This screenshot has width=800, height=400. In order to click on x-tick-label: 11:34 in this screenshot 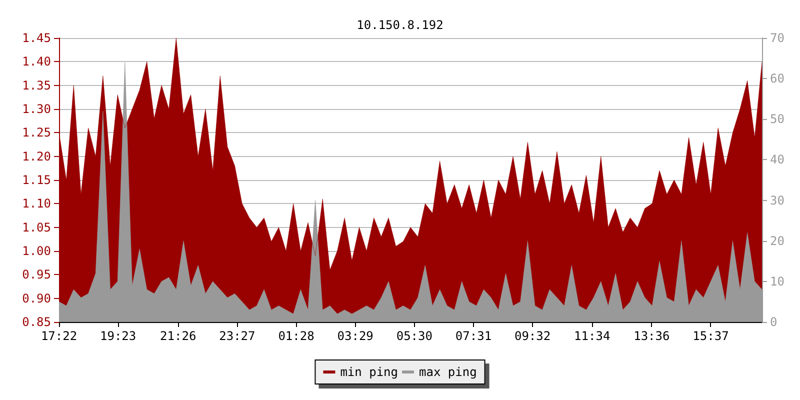, I will do `click(592, 336)`.